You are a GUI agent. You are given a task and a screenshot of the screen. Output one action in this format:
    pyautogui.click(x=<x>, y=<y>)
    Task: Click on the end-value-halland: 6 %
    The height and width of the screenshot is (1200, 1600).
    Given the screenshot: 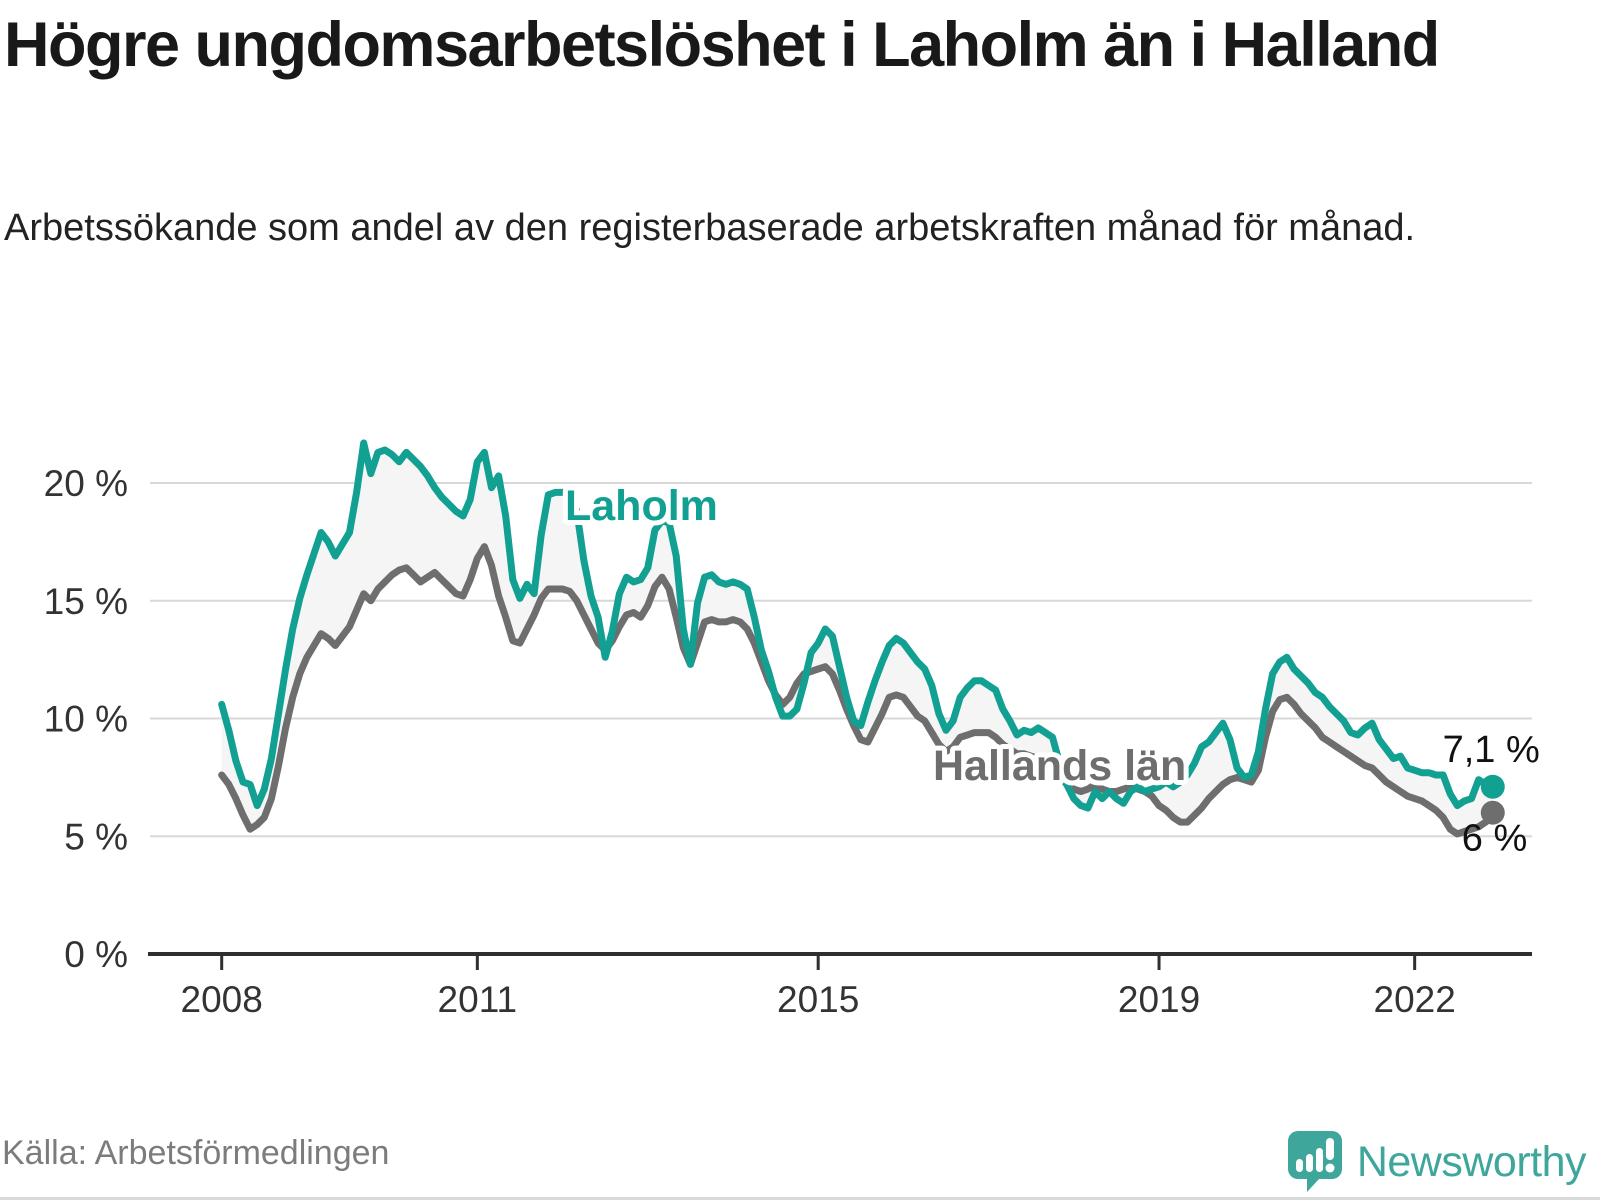 What is the action you would take?
    pyautogui.click(x=1494, y=839)
    